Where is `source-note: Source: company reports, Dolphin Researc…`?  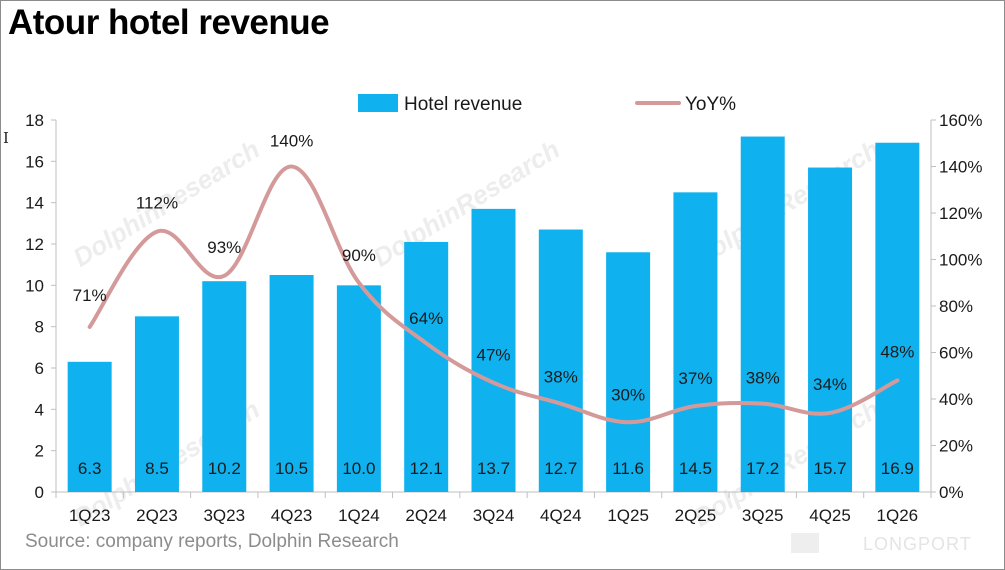 source-note: Source: company reports, Dolphin Researc… is located at coordinates (212, 541).